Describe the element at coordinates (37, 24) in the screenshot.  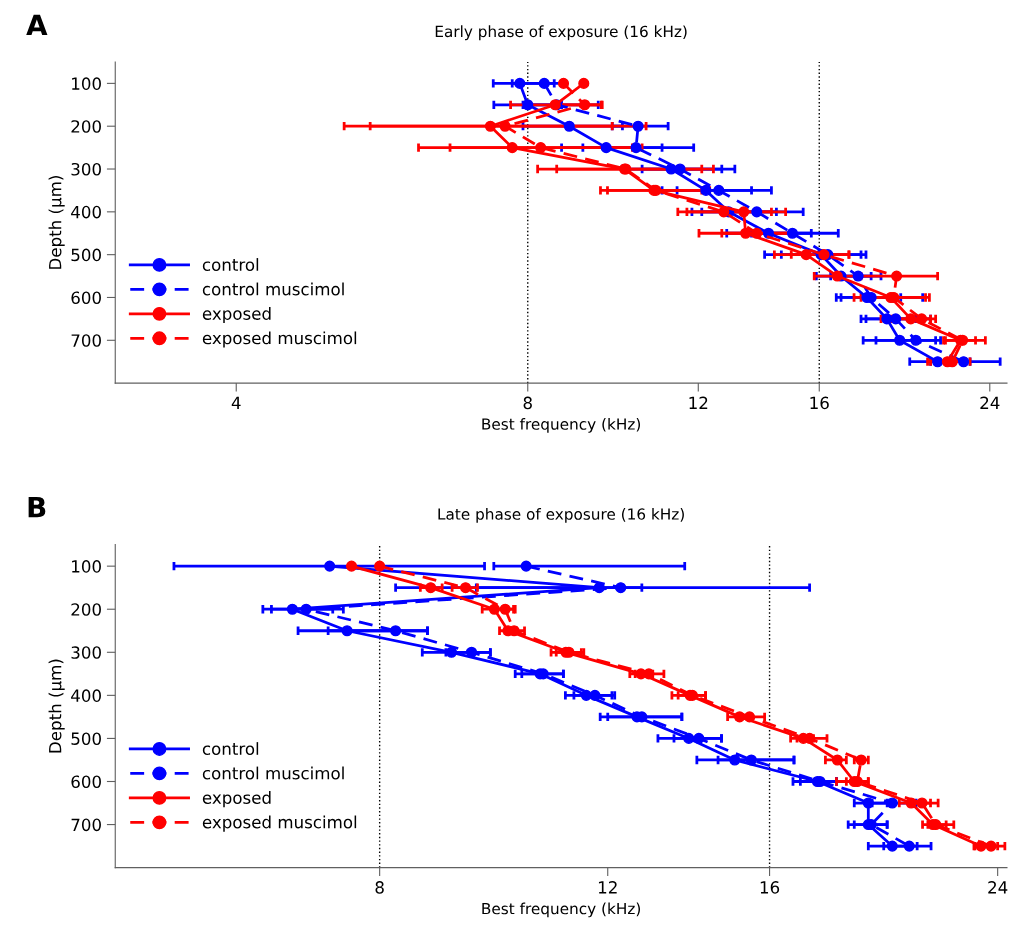
I see `text: A` at that location.